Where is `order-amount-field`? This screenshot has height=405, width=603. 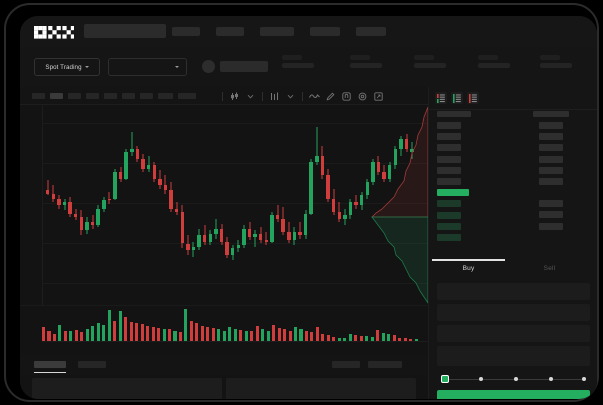 order-amount-field is located at coordinates (513, 312).